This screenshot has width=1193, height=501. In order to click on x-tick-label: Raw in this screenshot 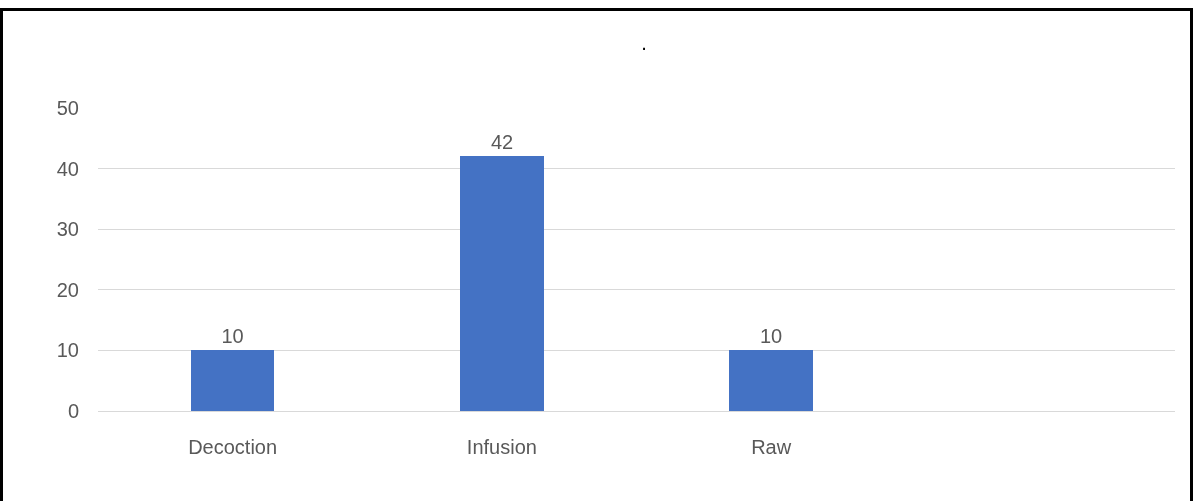, I will do `click(771, 447)`.